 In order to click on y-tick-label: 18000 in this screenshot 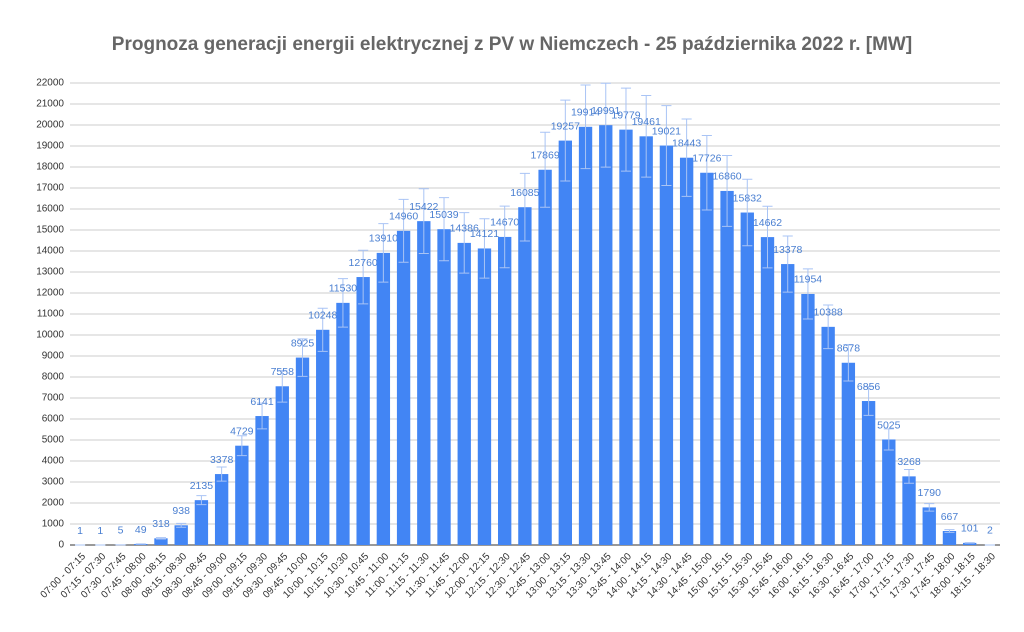, I will do `click(50, 167)`.